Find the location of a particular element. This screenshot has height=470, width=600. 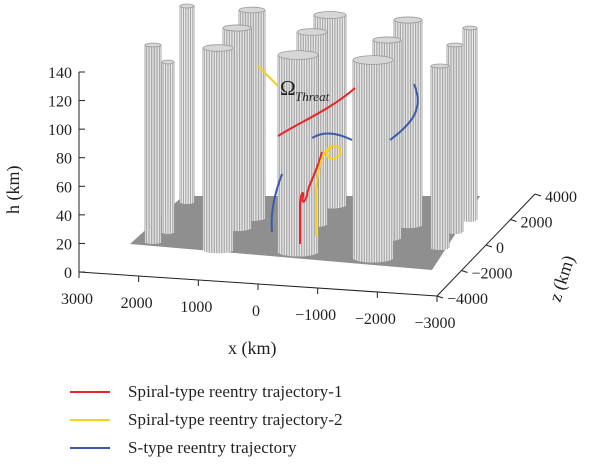

x-tick-label: 1000 is located at coordinates (196, 307).